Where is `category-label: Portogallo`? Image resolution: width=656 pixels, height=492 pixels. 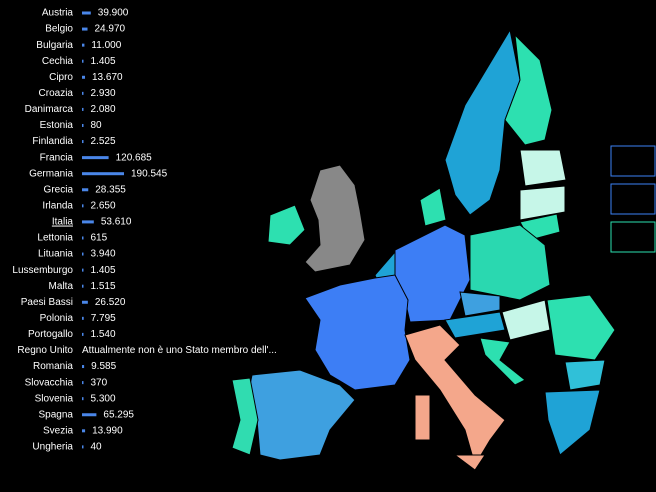
category-label: Portogallo is located at coordinates (50, 334).